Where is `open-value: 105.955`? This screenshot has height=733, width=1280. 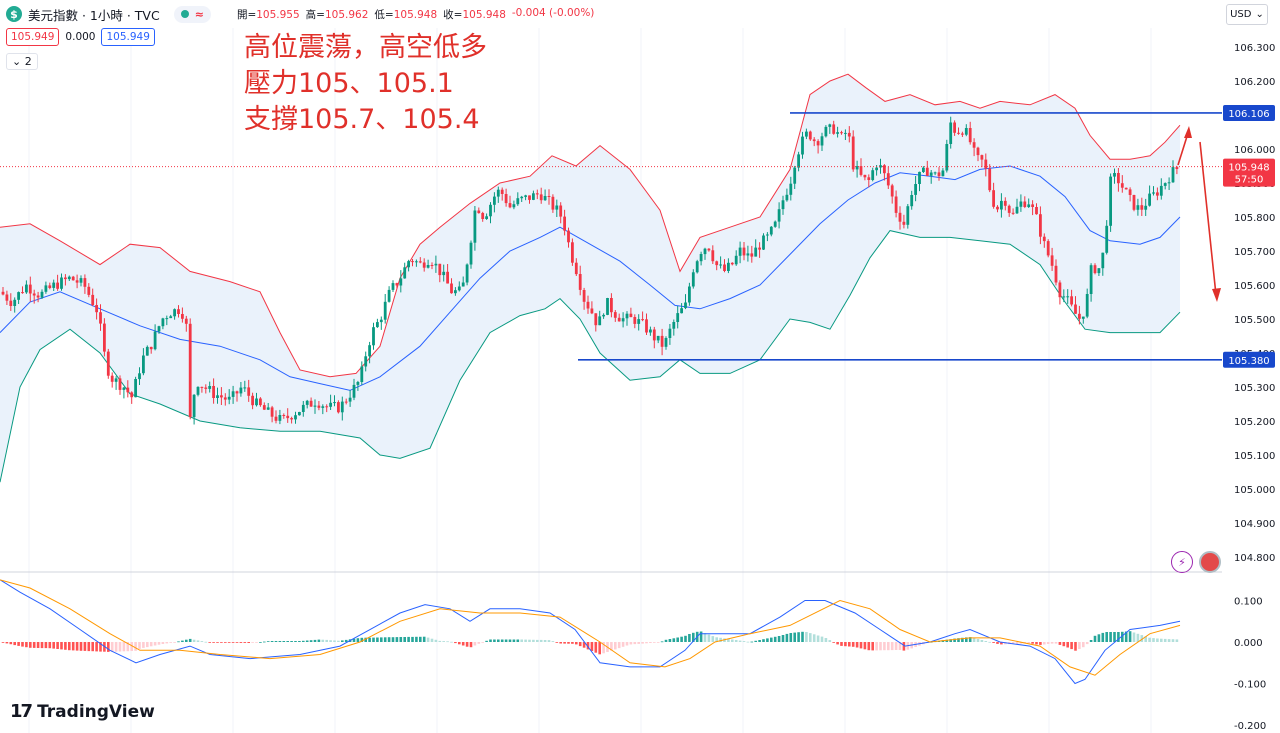
open-value: 105.955 is located at coordinates (278, 14).